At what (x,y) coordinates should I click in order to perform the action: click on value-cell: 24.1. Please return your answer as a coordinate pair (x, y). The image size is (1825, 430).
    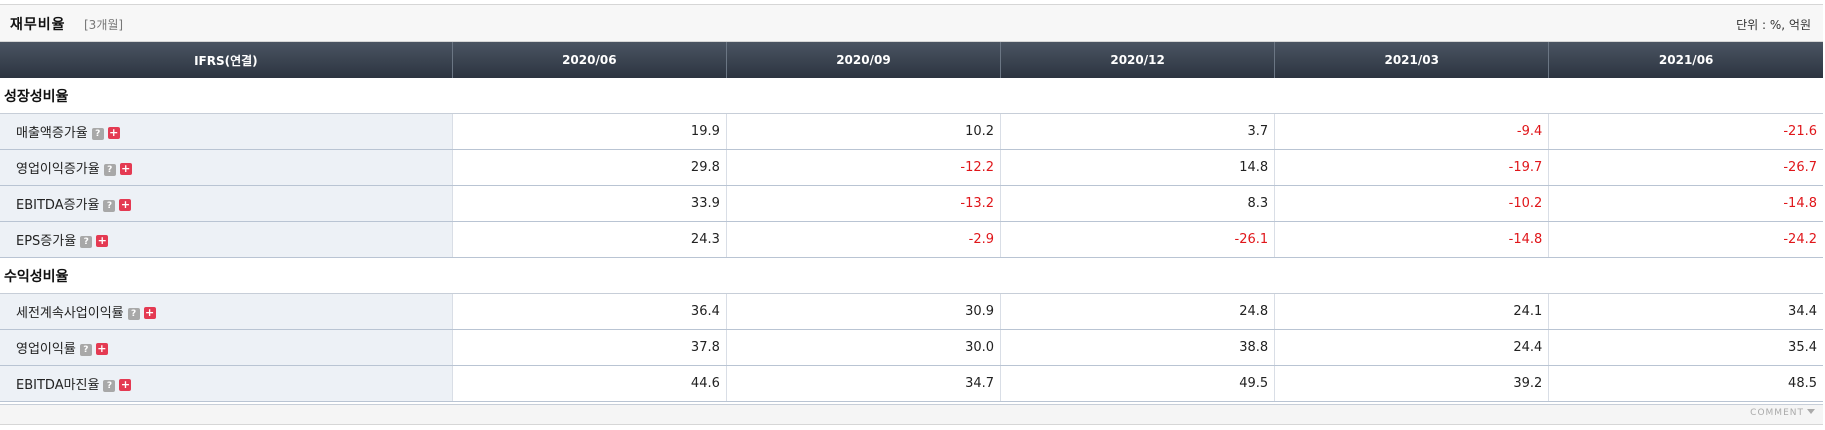
    Looking at the image, I should click on (1411, 311).